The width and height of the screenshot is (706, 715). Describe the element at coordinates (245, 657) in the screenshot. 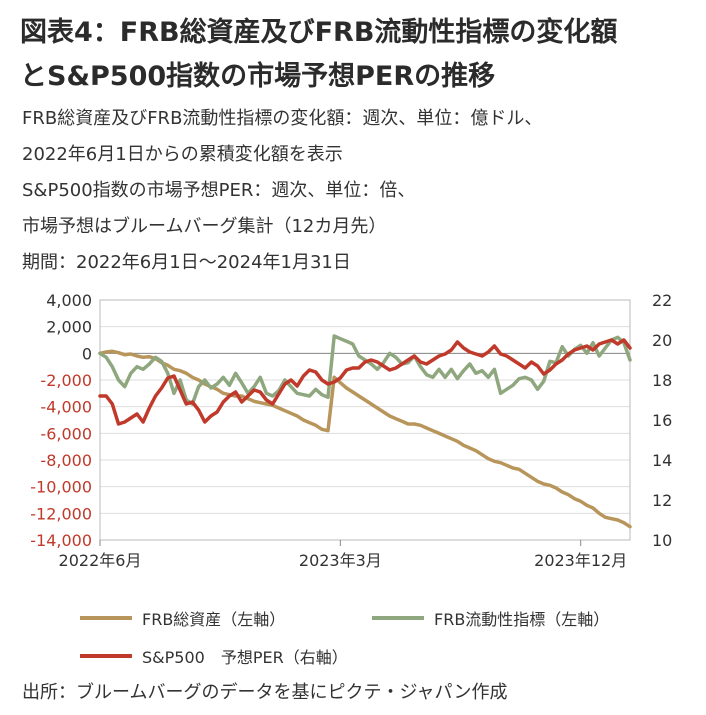

I see `legend-label-per: S&P500 予想PER（右軸）` at that location.